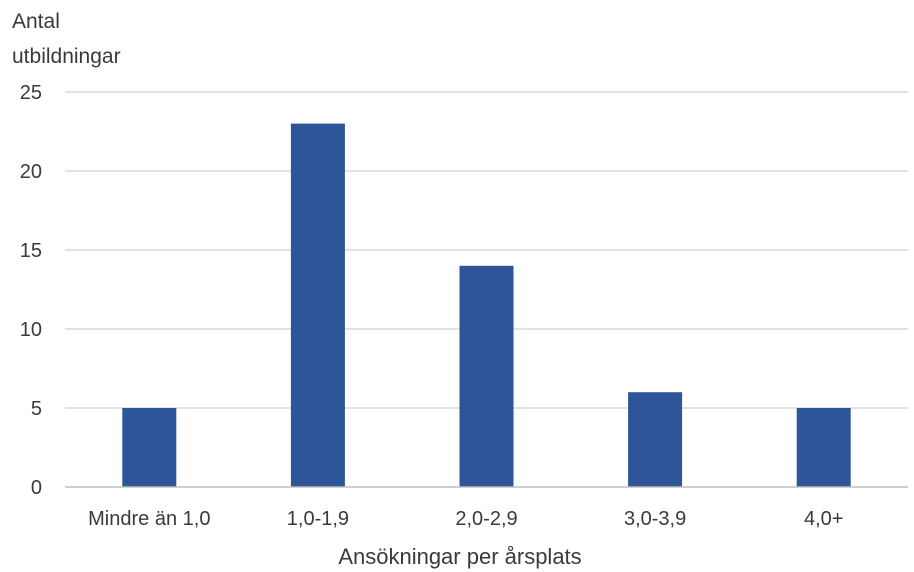 This screenshot has width=914, height=572. Describe the element at coordinates (486, 519) in the screenshot. I see `x-tick-label: 2,0-2,9` at that location.